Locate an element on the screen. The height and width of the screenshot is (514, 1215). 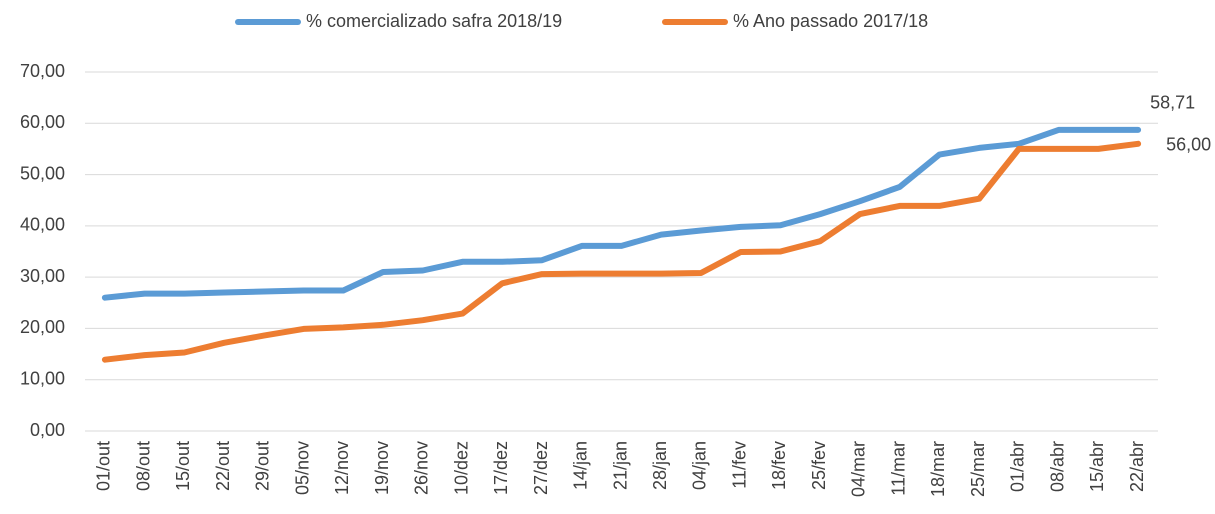
x-tick-label: 22/abr is located at coordinates (1137, 466).